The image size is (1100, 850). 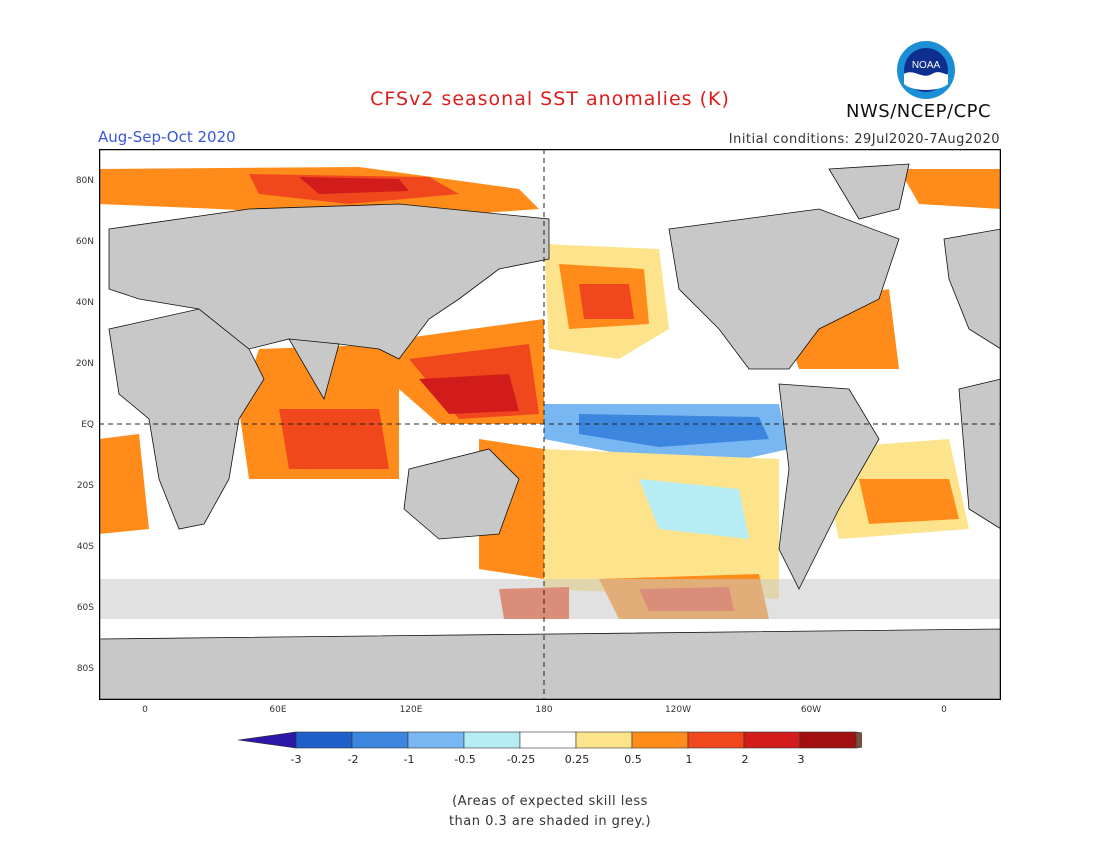 What do you see at coordinates (84, 242) in the screenshot?
I see `lat-label: 60N` at bounding box center [84, 242].